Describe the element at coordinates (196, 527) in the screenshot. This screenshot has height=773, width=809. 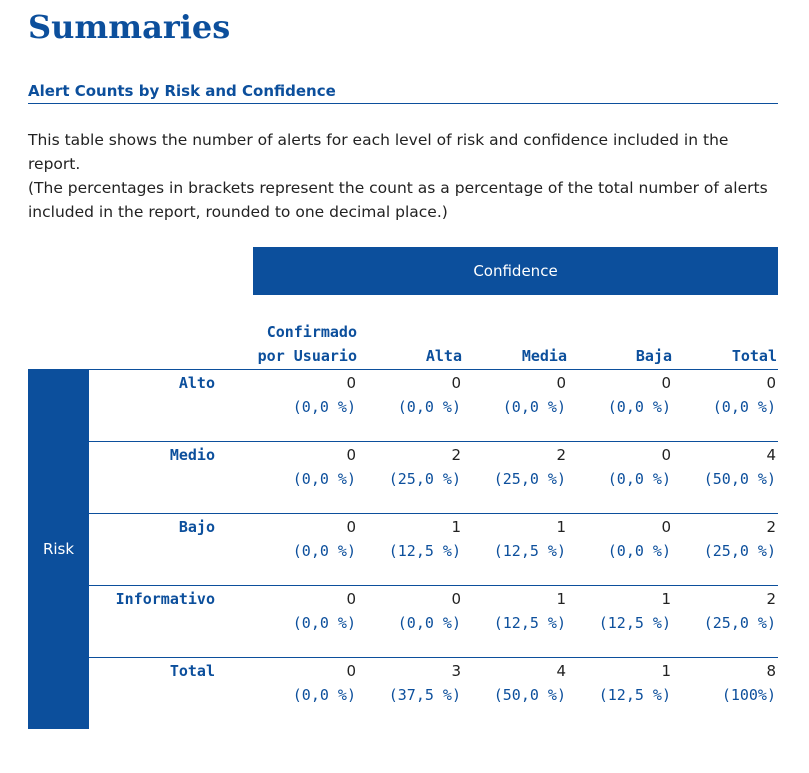
I see `row-label: Bajo` at that location.